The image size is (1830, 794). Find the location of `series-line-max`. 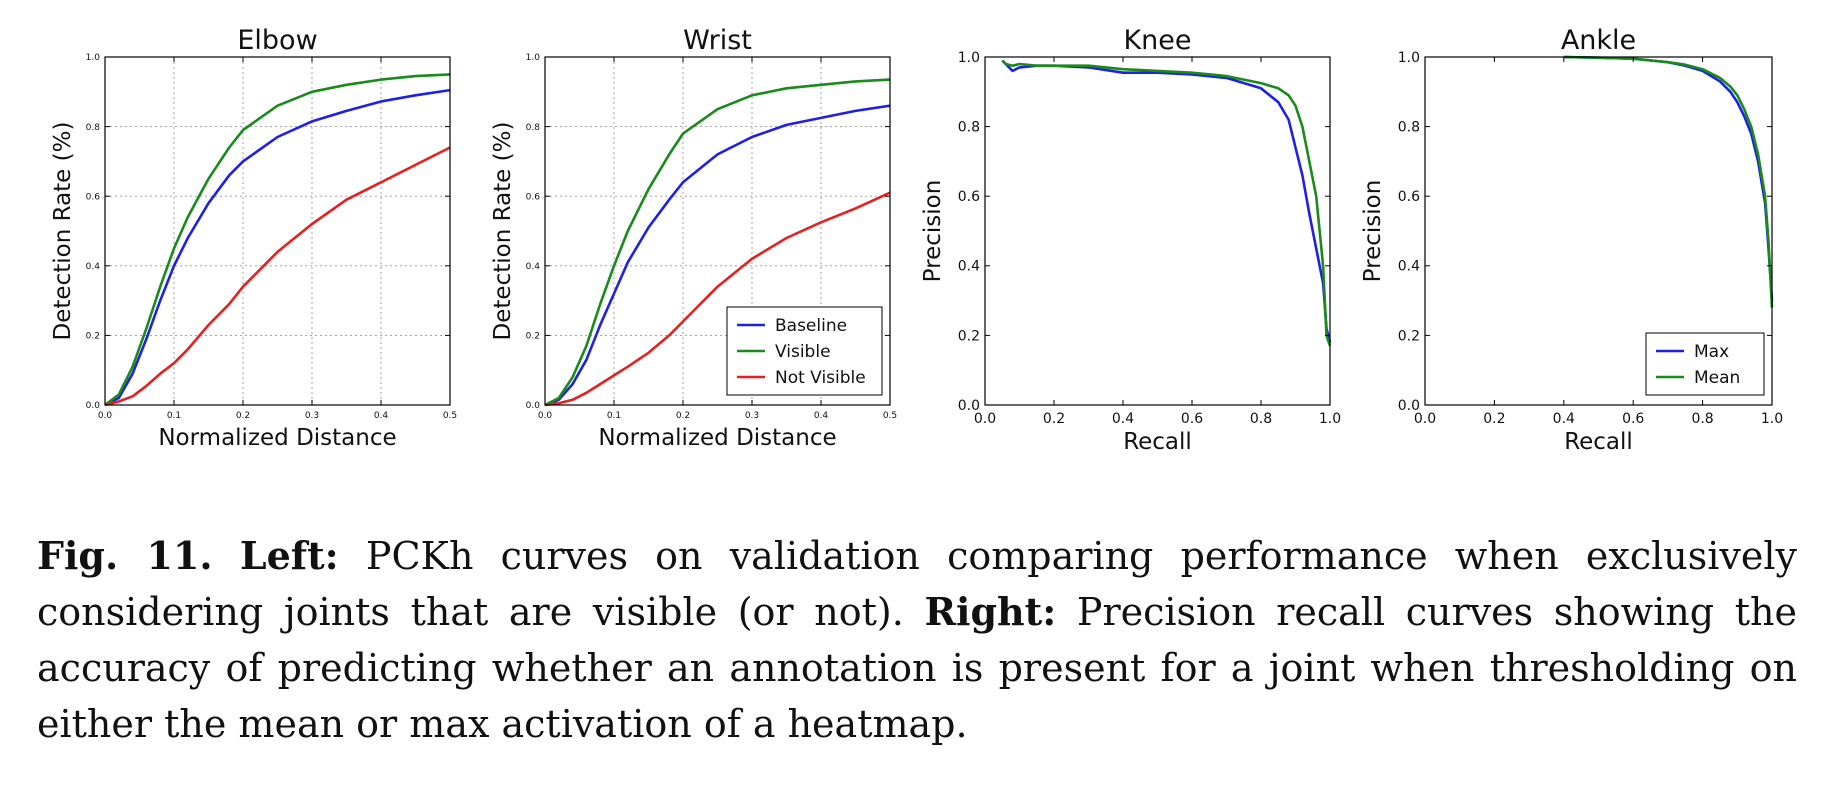

series-line-max is located at coordinates (1668, 178).